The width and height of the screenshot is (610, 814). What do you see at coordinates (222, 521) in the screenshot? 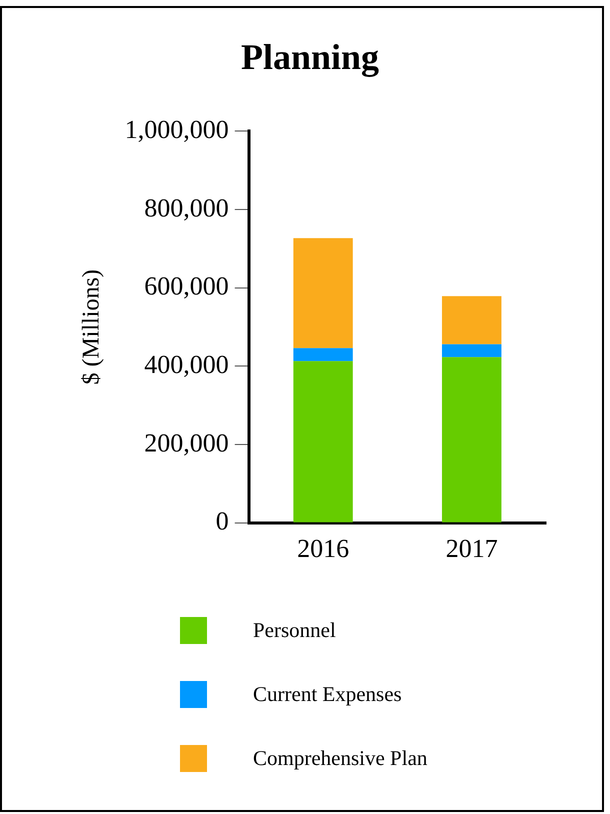
I see `y-tick-label: 0` at bounding box center [222, 521].